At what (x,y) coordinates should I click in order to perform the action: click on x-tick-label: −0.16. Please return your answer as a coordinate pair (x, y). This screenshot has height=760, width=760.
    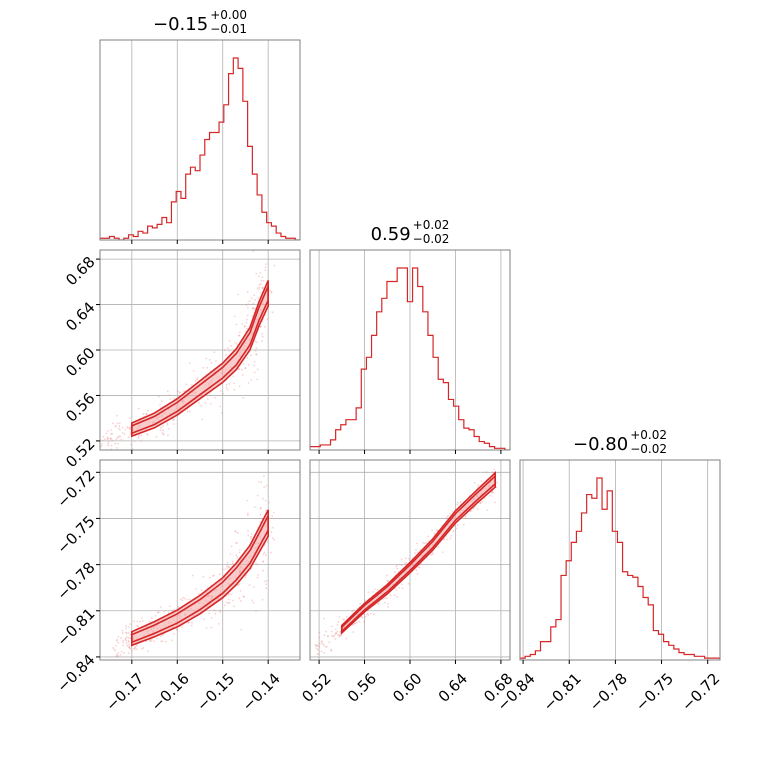
    Looking at the image, I should click on (170, 691).